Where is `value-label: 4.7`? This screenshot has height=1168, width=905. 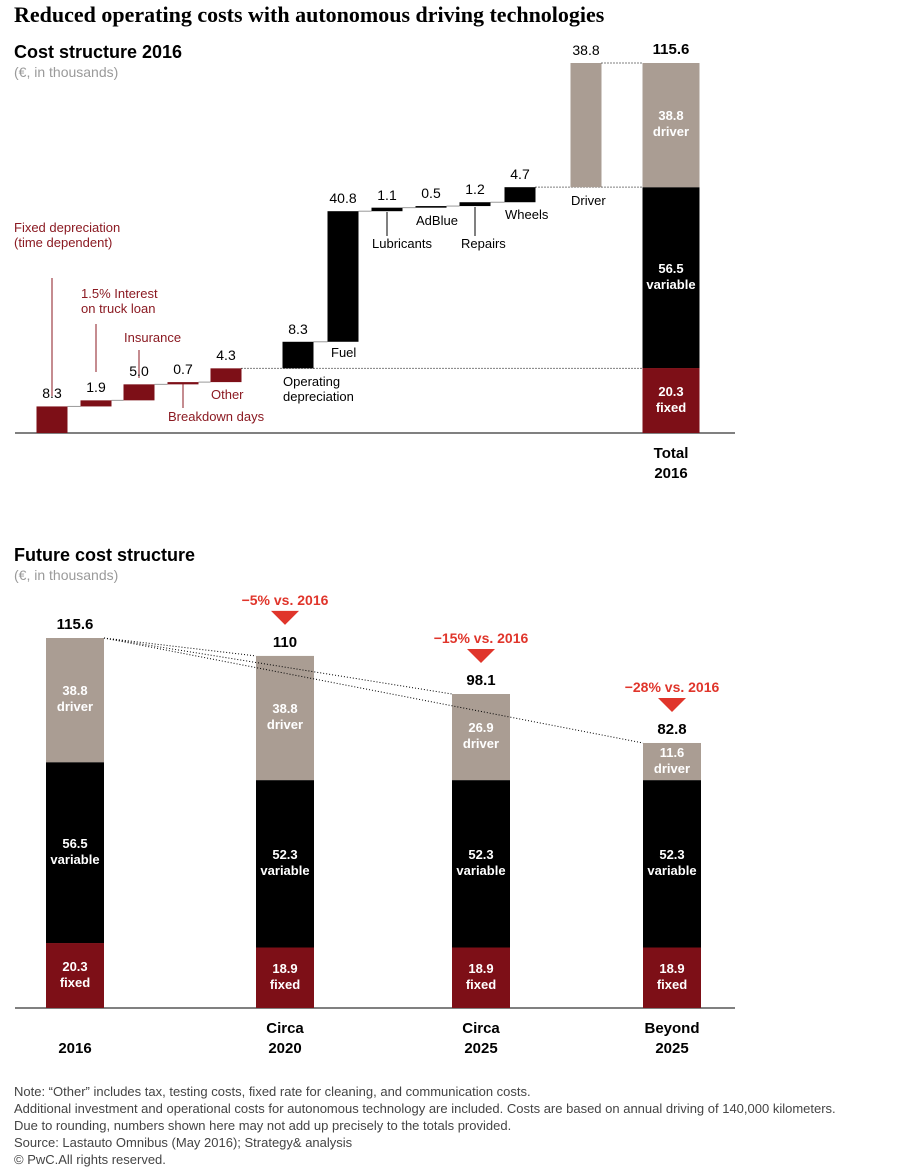 value-label: 4.7 is located at coordinates (520, 174).